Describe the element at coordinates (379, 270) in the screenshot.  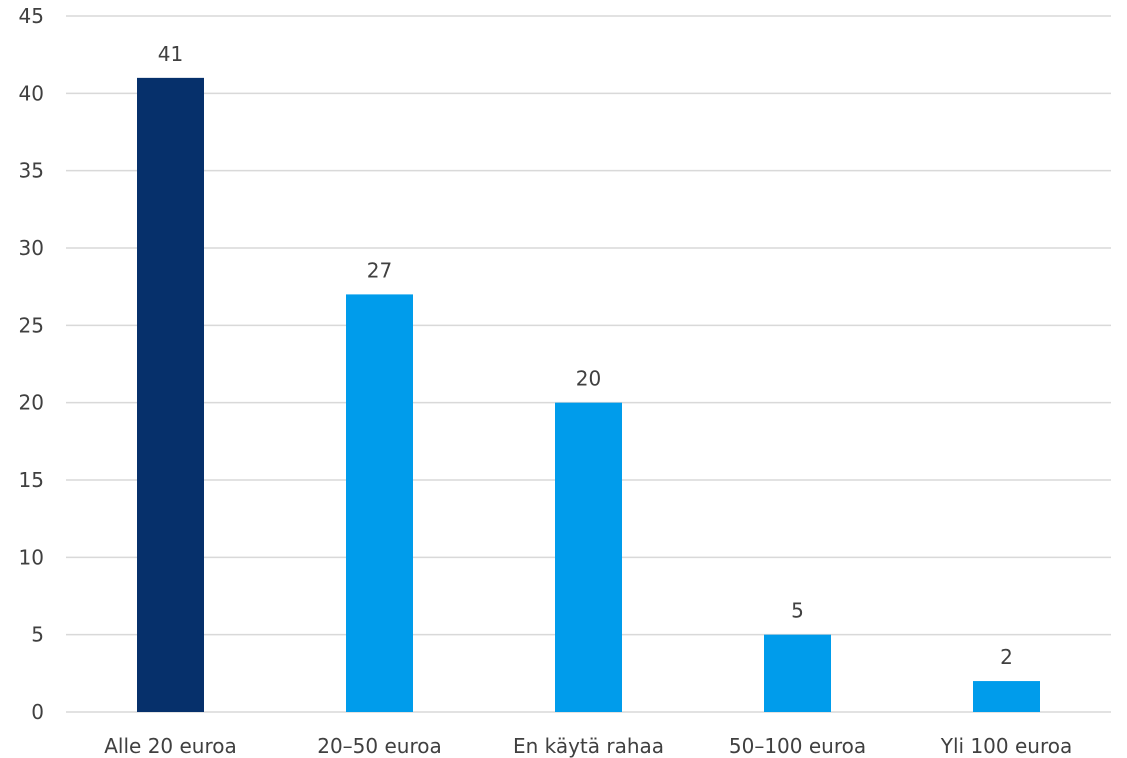
I see `data-label: 27` at that location.